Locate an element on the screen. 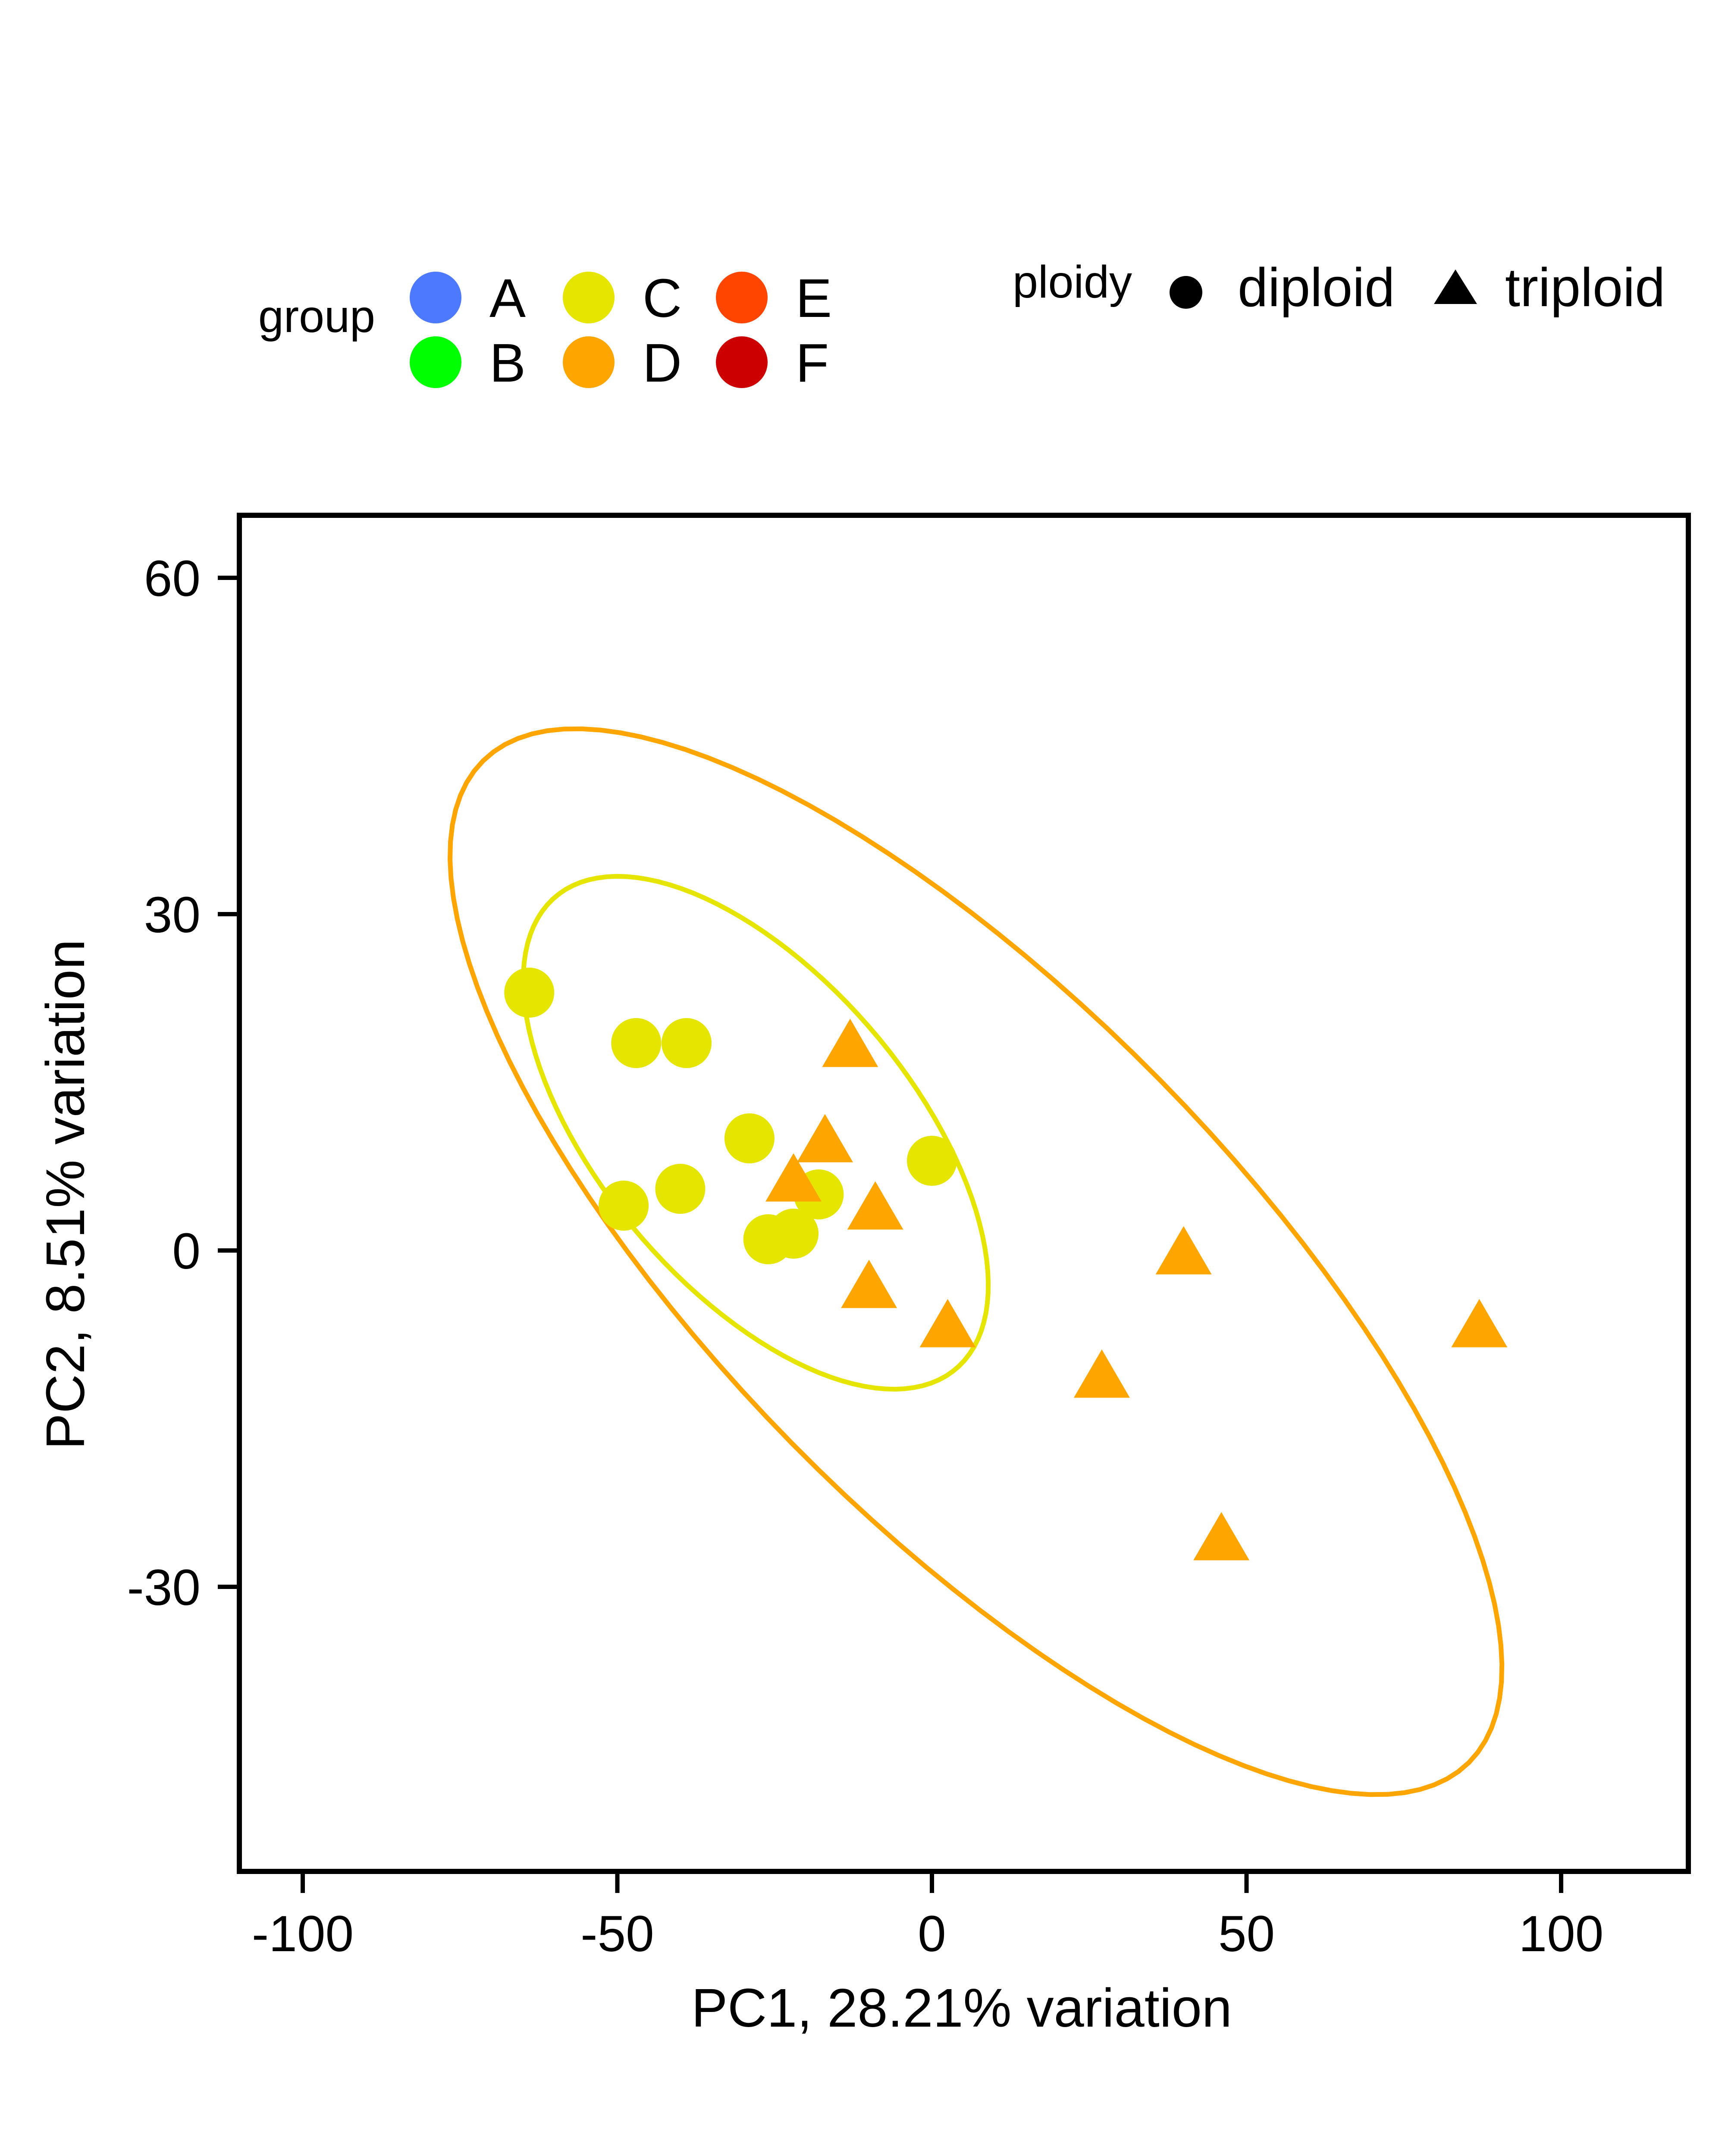  diploid-legend-circle-icon is located at coordinates (1186, 292).